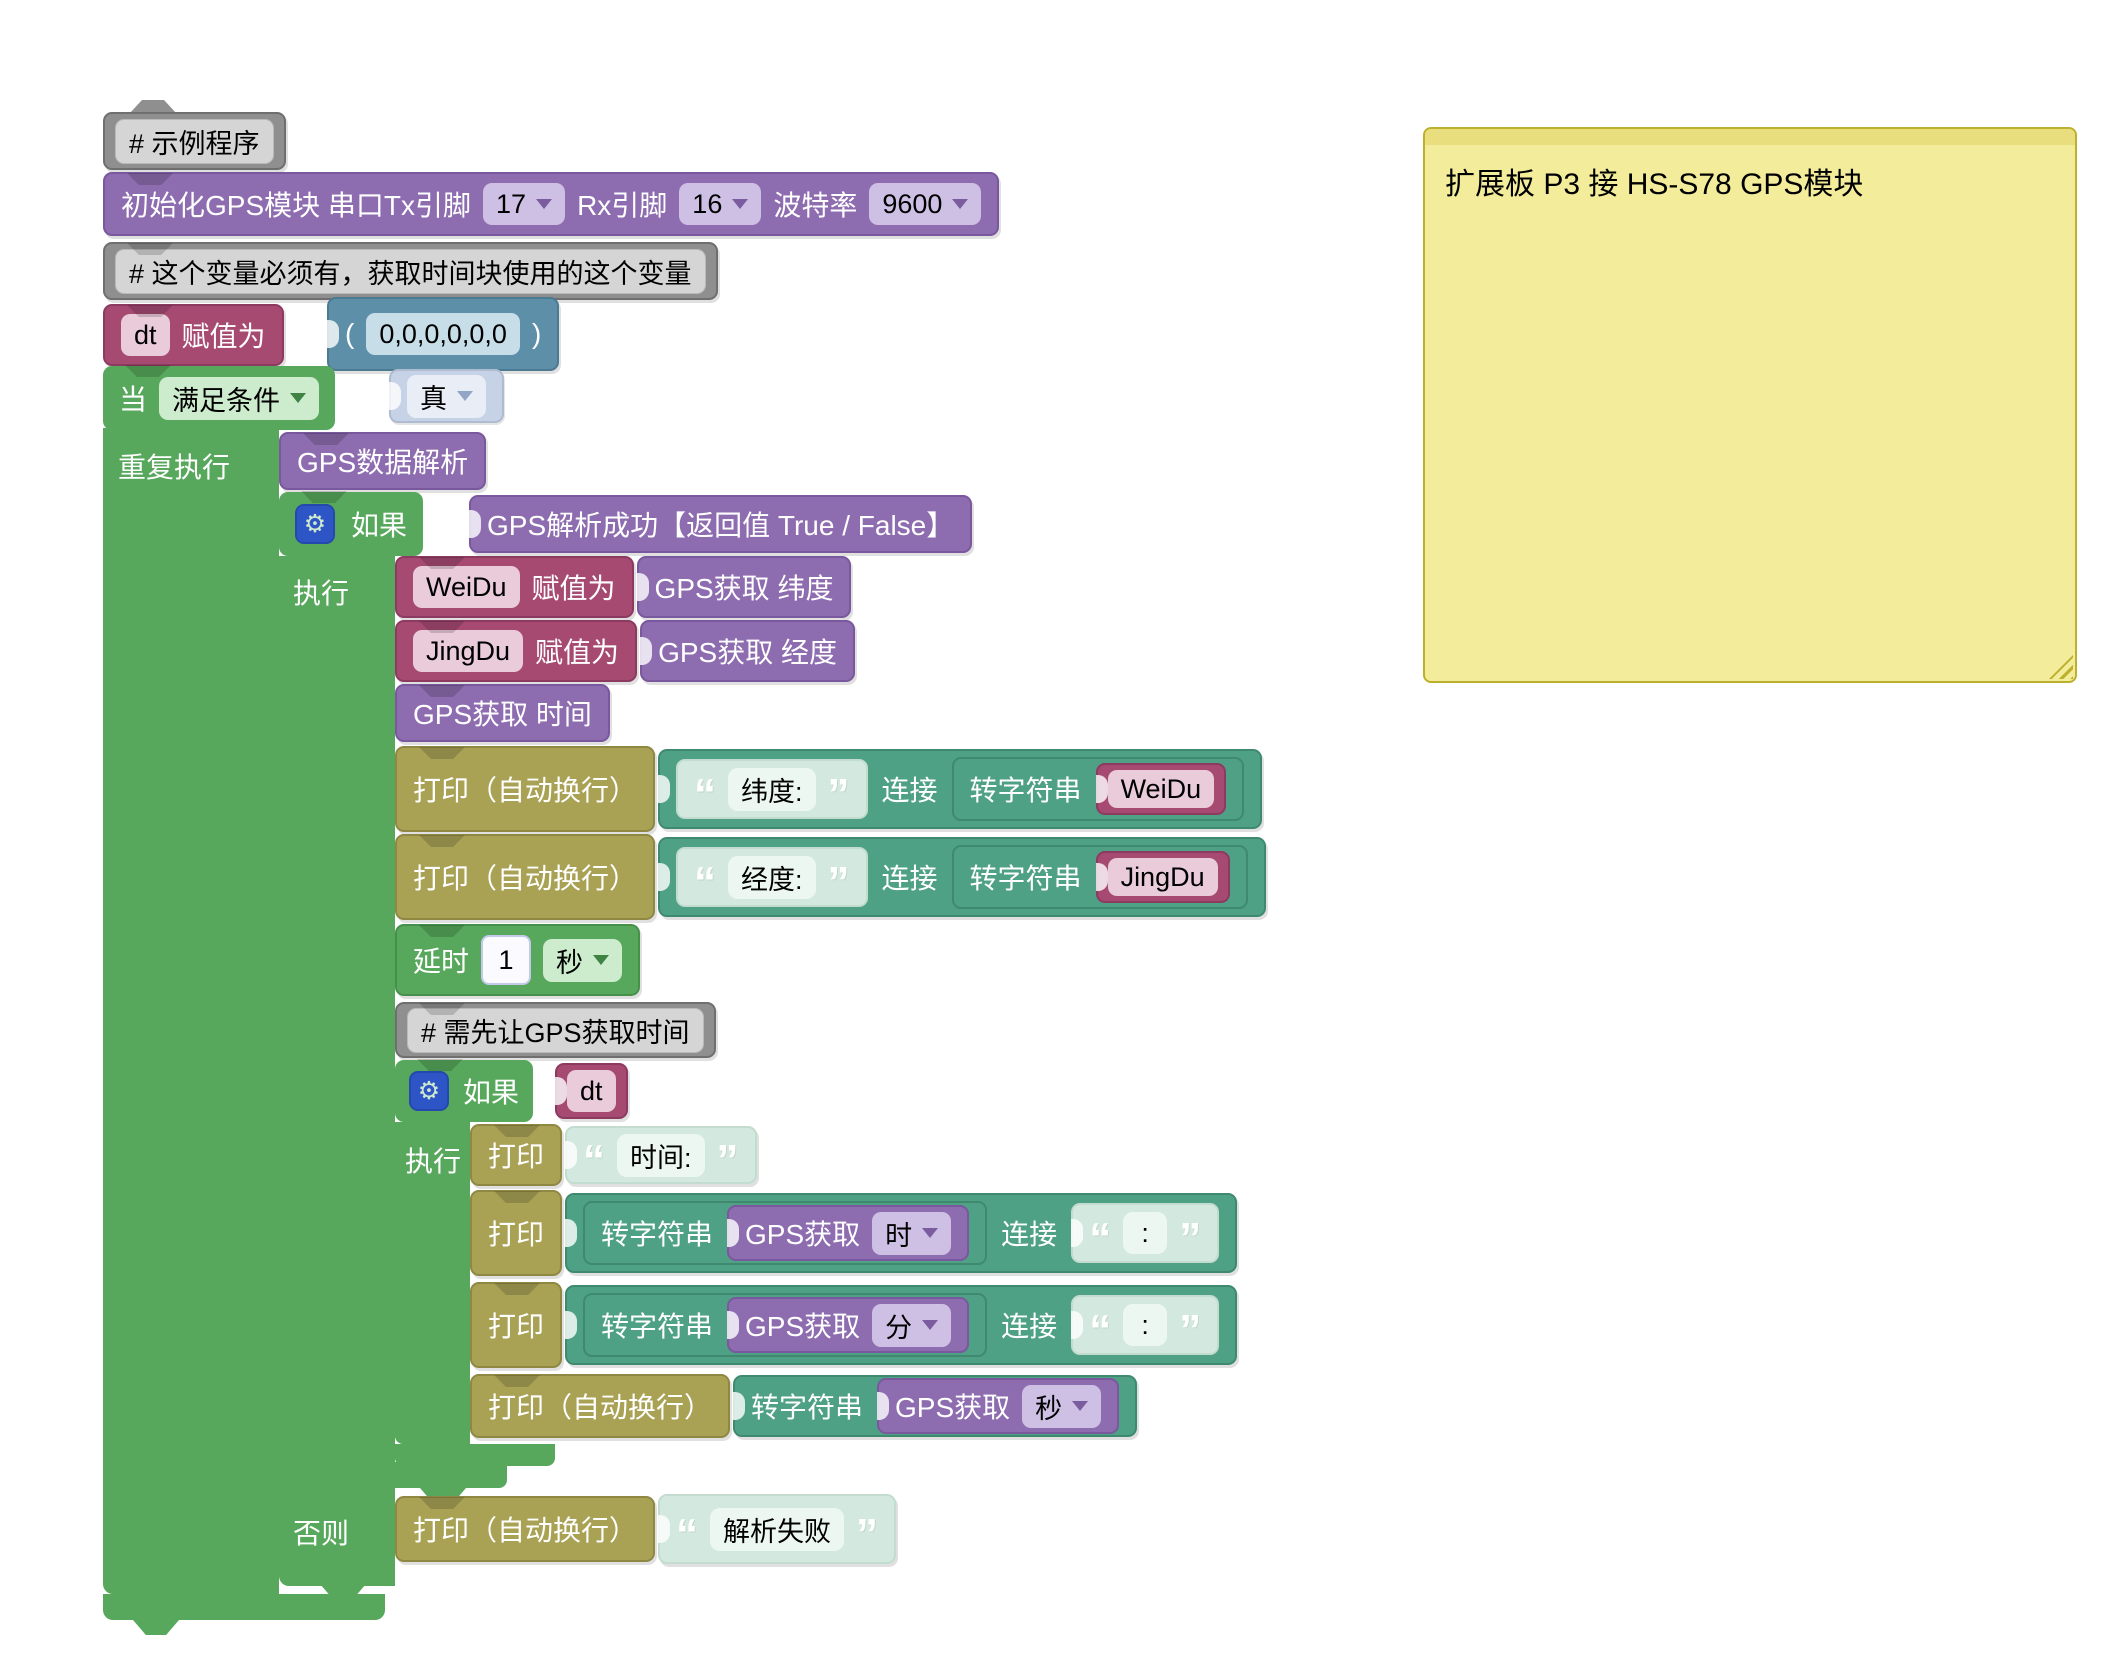 The width and height of the screenshot is (2110, 1668). Describe the element at coordinates (191, 1011) in the screenshot. I see `when-block-spine` at that location.